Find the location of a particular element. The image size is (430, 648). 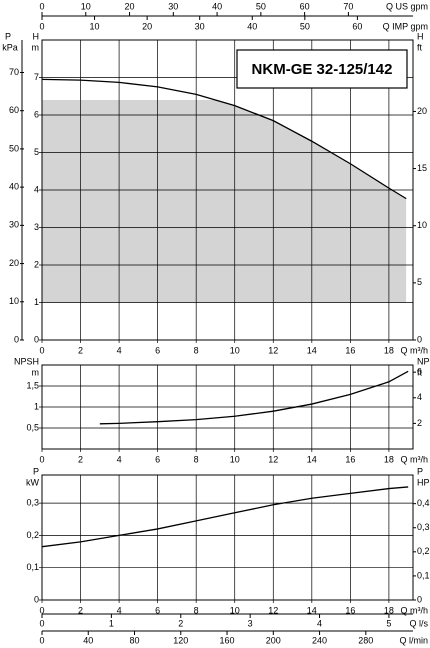

secondary-x-axis-label: Q US gpm is located at coordinates (407, 6).